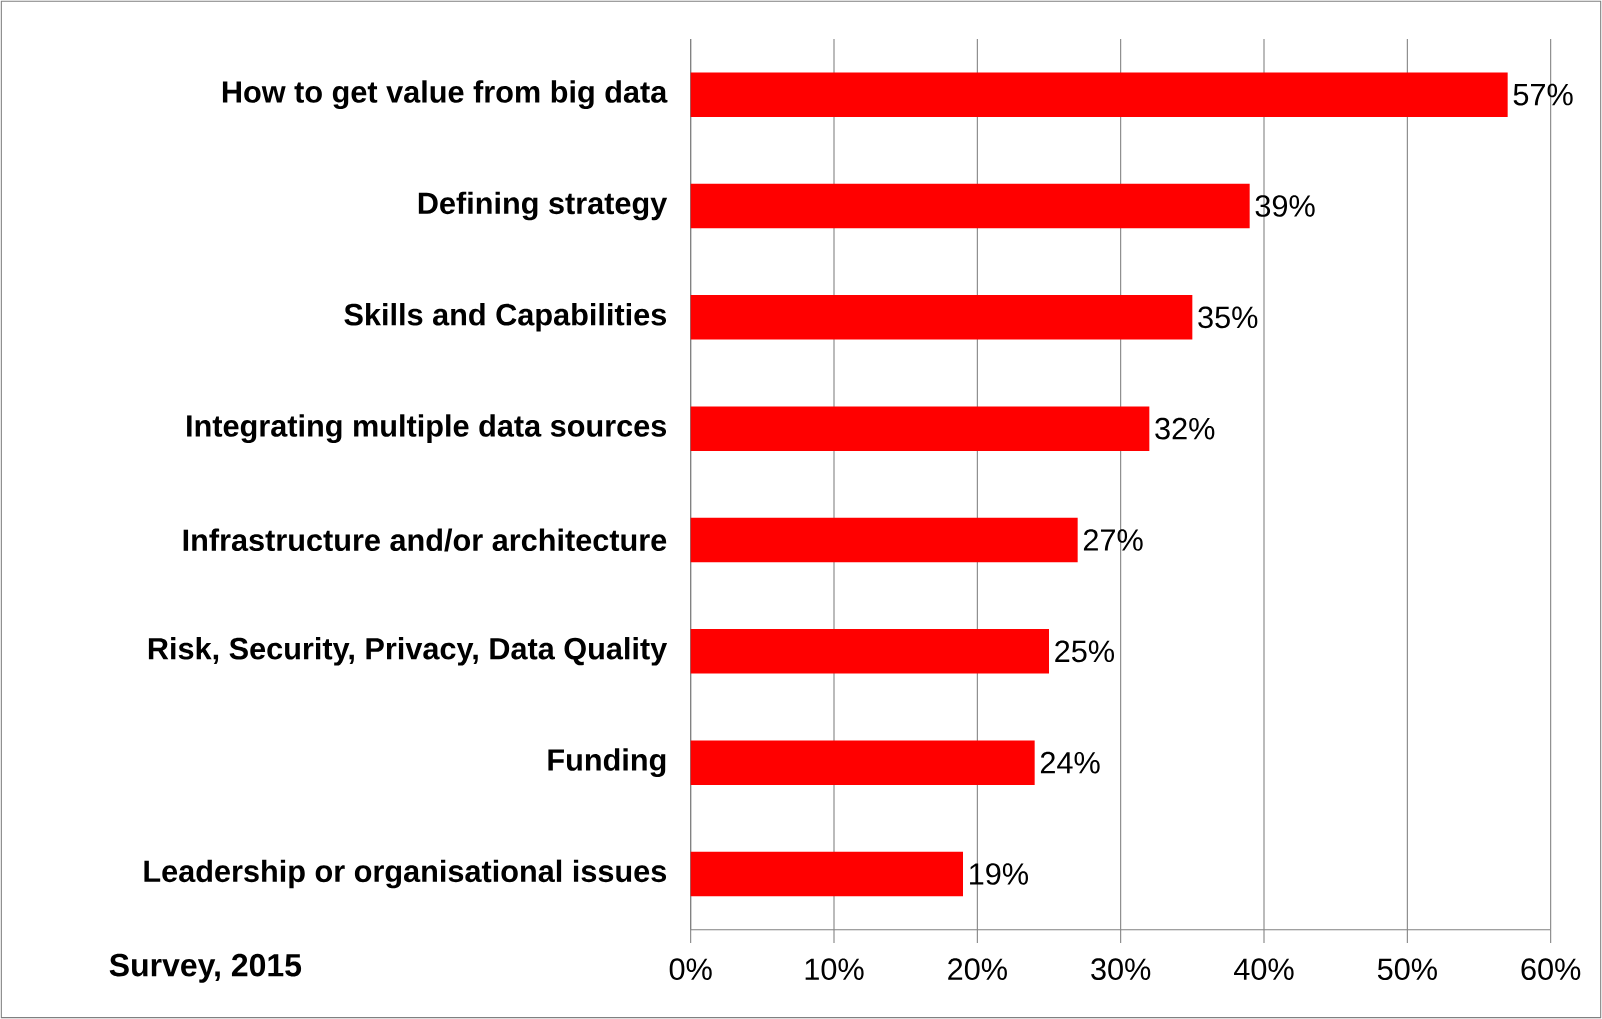  Describe the element at coordinates (205, 968) in the screenshot. I see `text: Survey, 2015` at that location.